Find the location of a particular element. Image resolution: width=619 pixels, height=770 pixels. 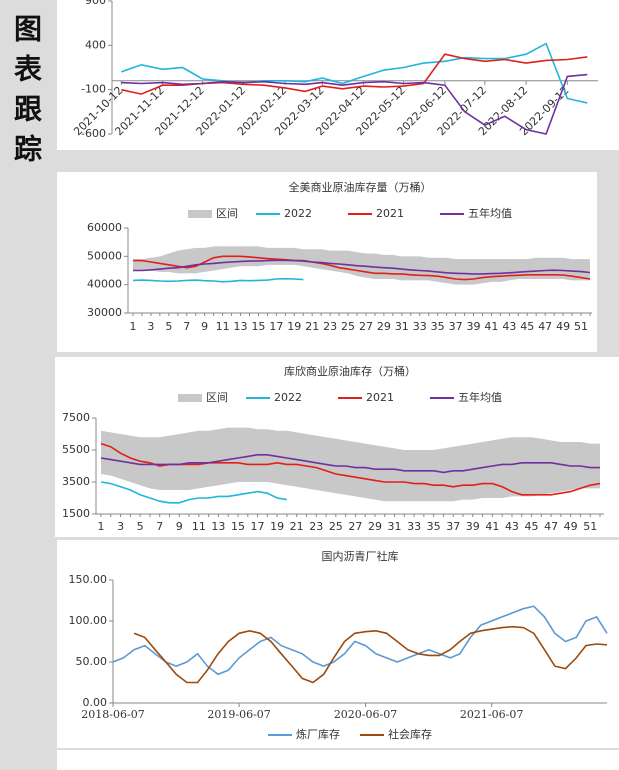

legend-label: 社会库存 is located at coordinates (410, 734).